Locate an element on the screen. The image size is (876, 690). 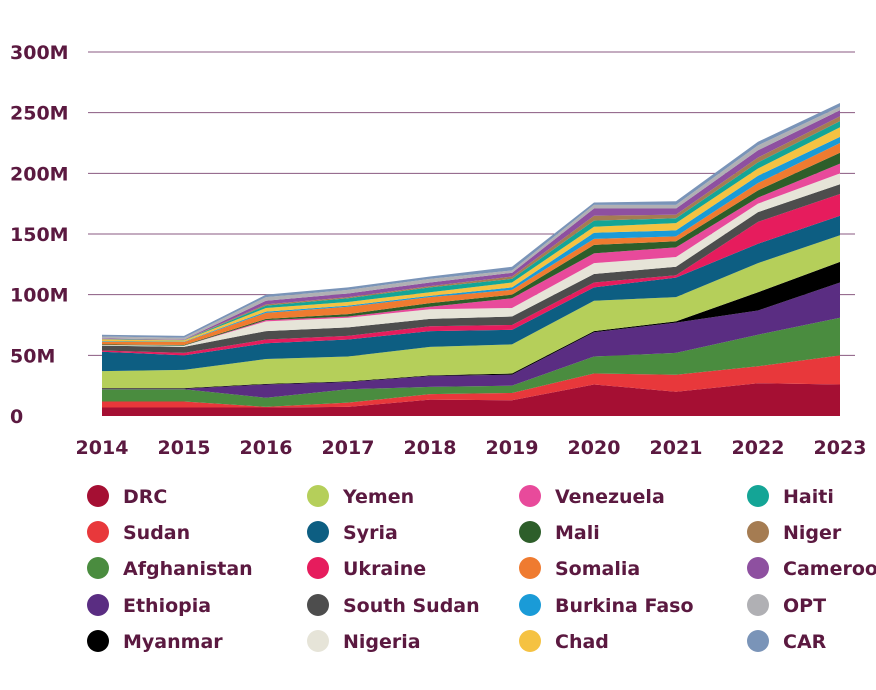
legend-item: Cameroon is located at coordinates (811, 568).